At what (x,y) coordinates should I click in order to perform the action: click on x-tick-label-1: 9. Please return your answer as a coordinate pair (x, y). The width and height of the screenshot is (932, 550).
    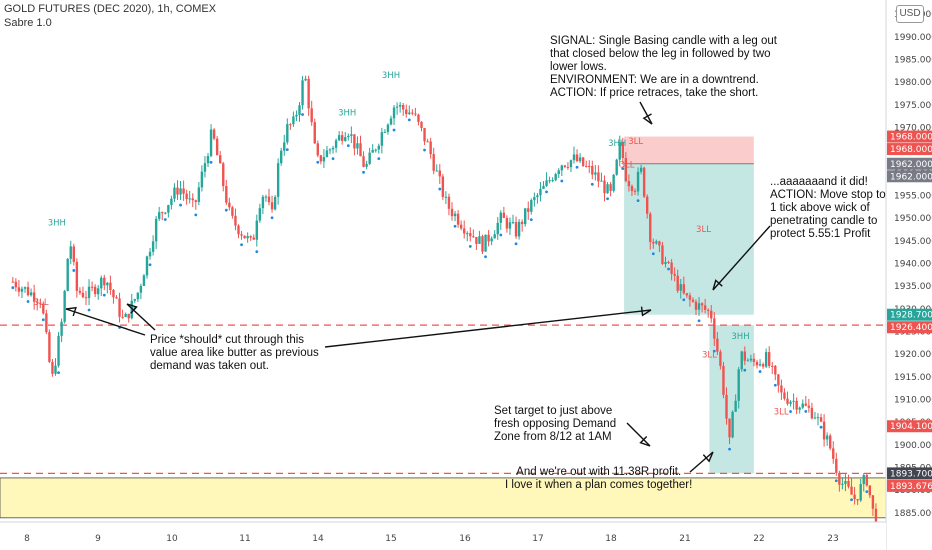
    Looking at the image, I should click on (98, 539).